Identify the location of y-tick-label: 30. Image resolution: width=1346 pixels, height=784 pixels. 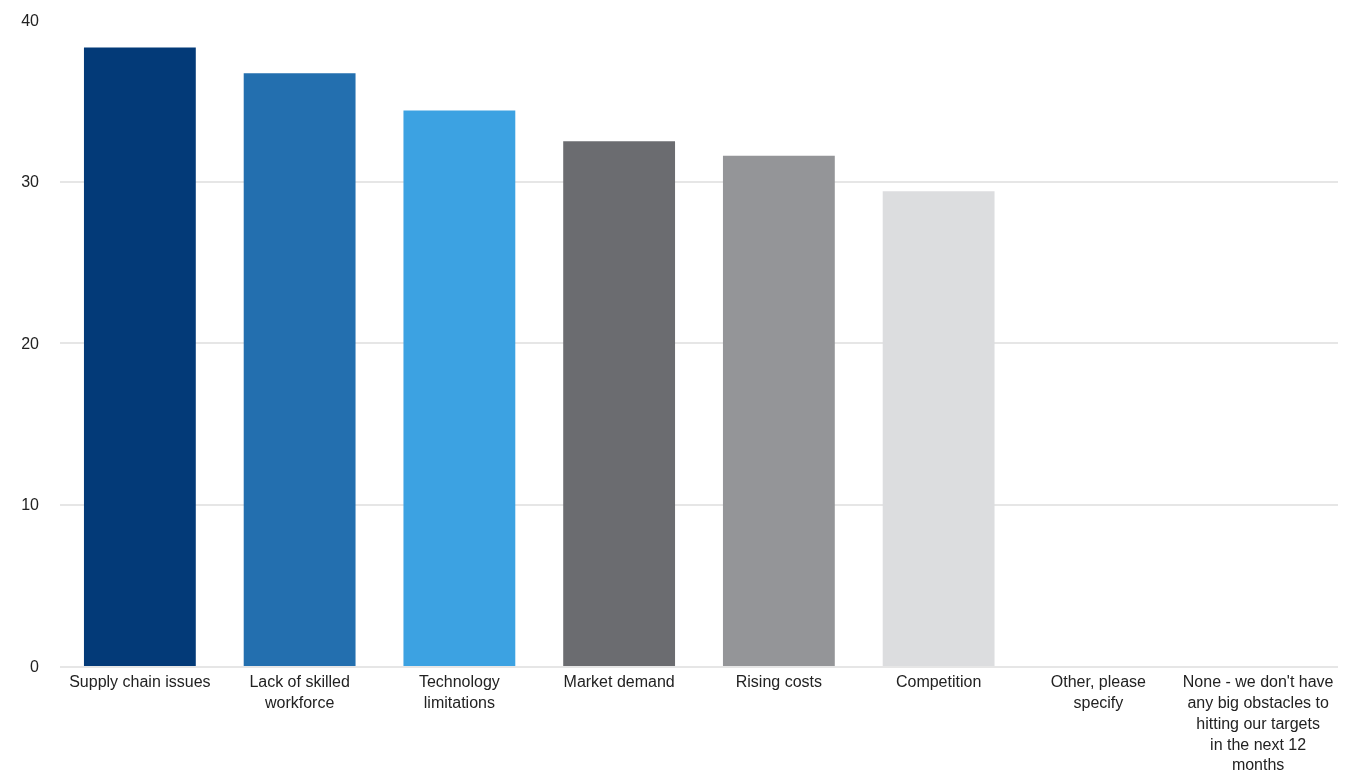
(30, 182).